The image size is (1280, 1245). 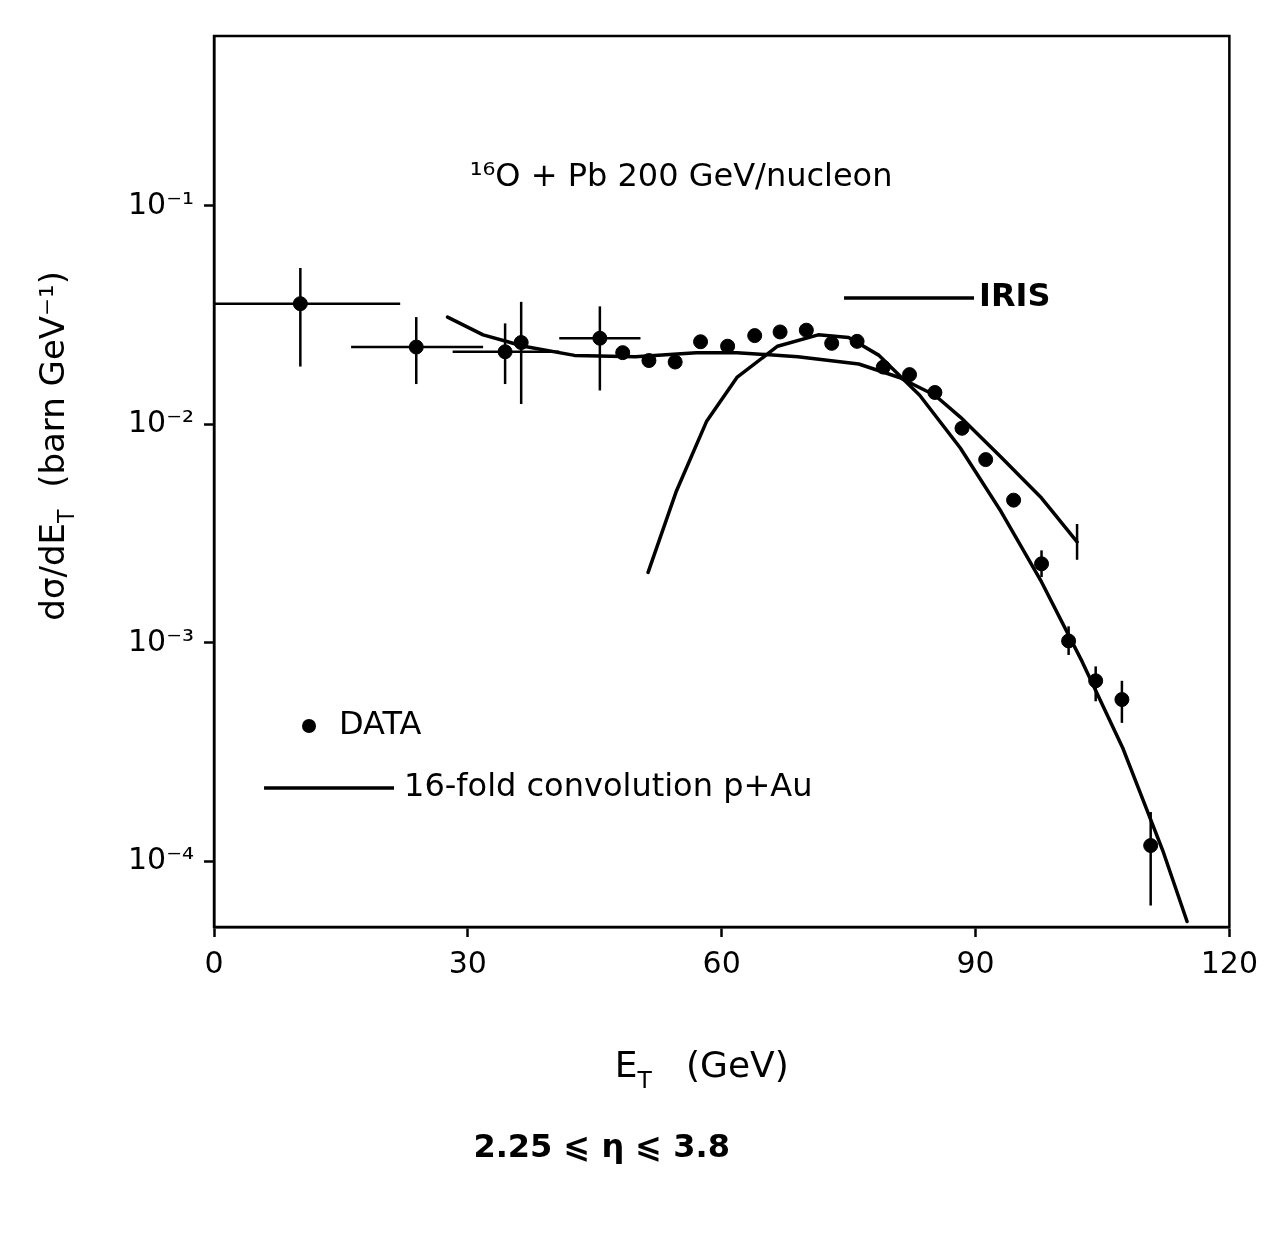 What do you see at coordinates (608, 785) in the screenshot?
I see `legend-label: 16-fold convolution p+Au` at bounding box center [608, 785].